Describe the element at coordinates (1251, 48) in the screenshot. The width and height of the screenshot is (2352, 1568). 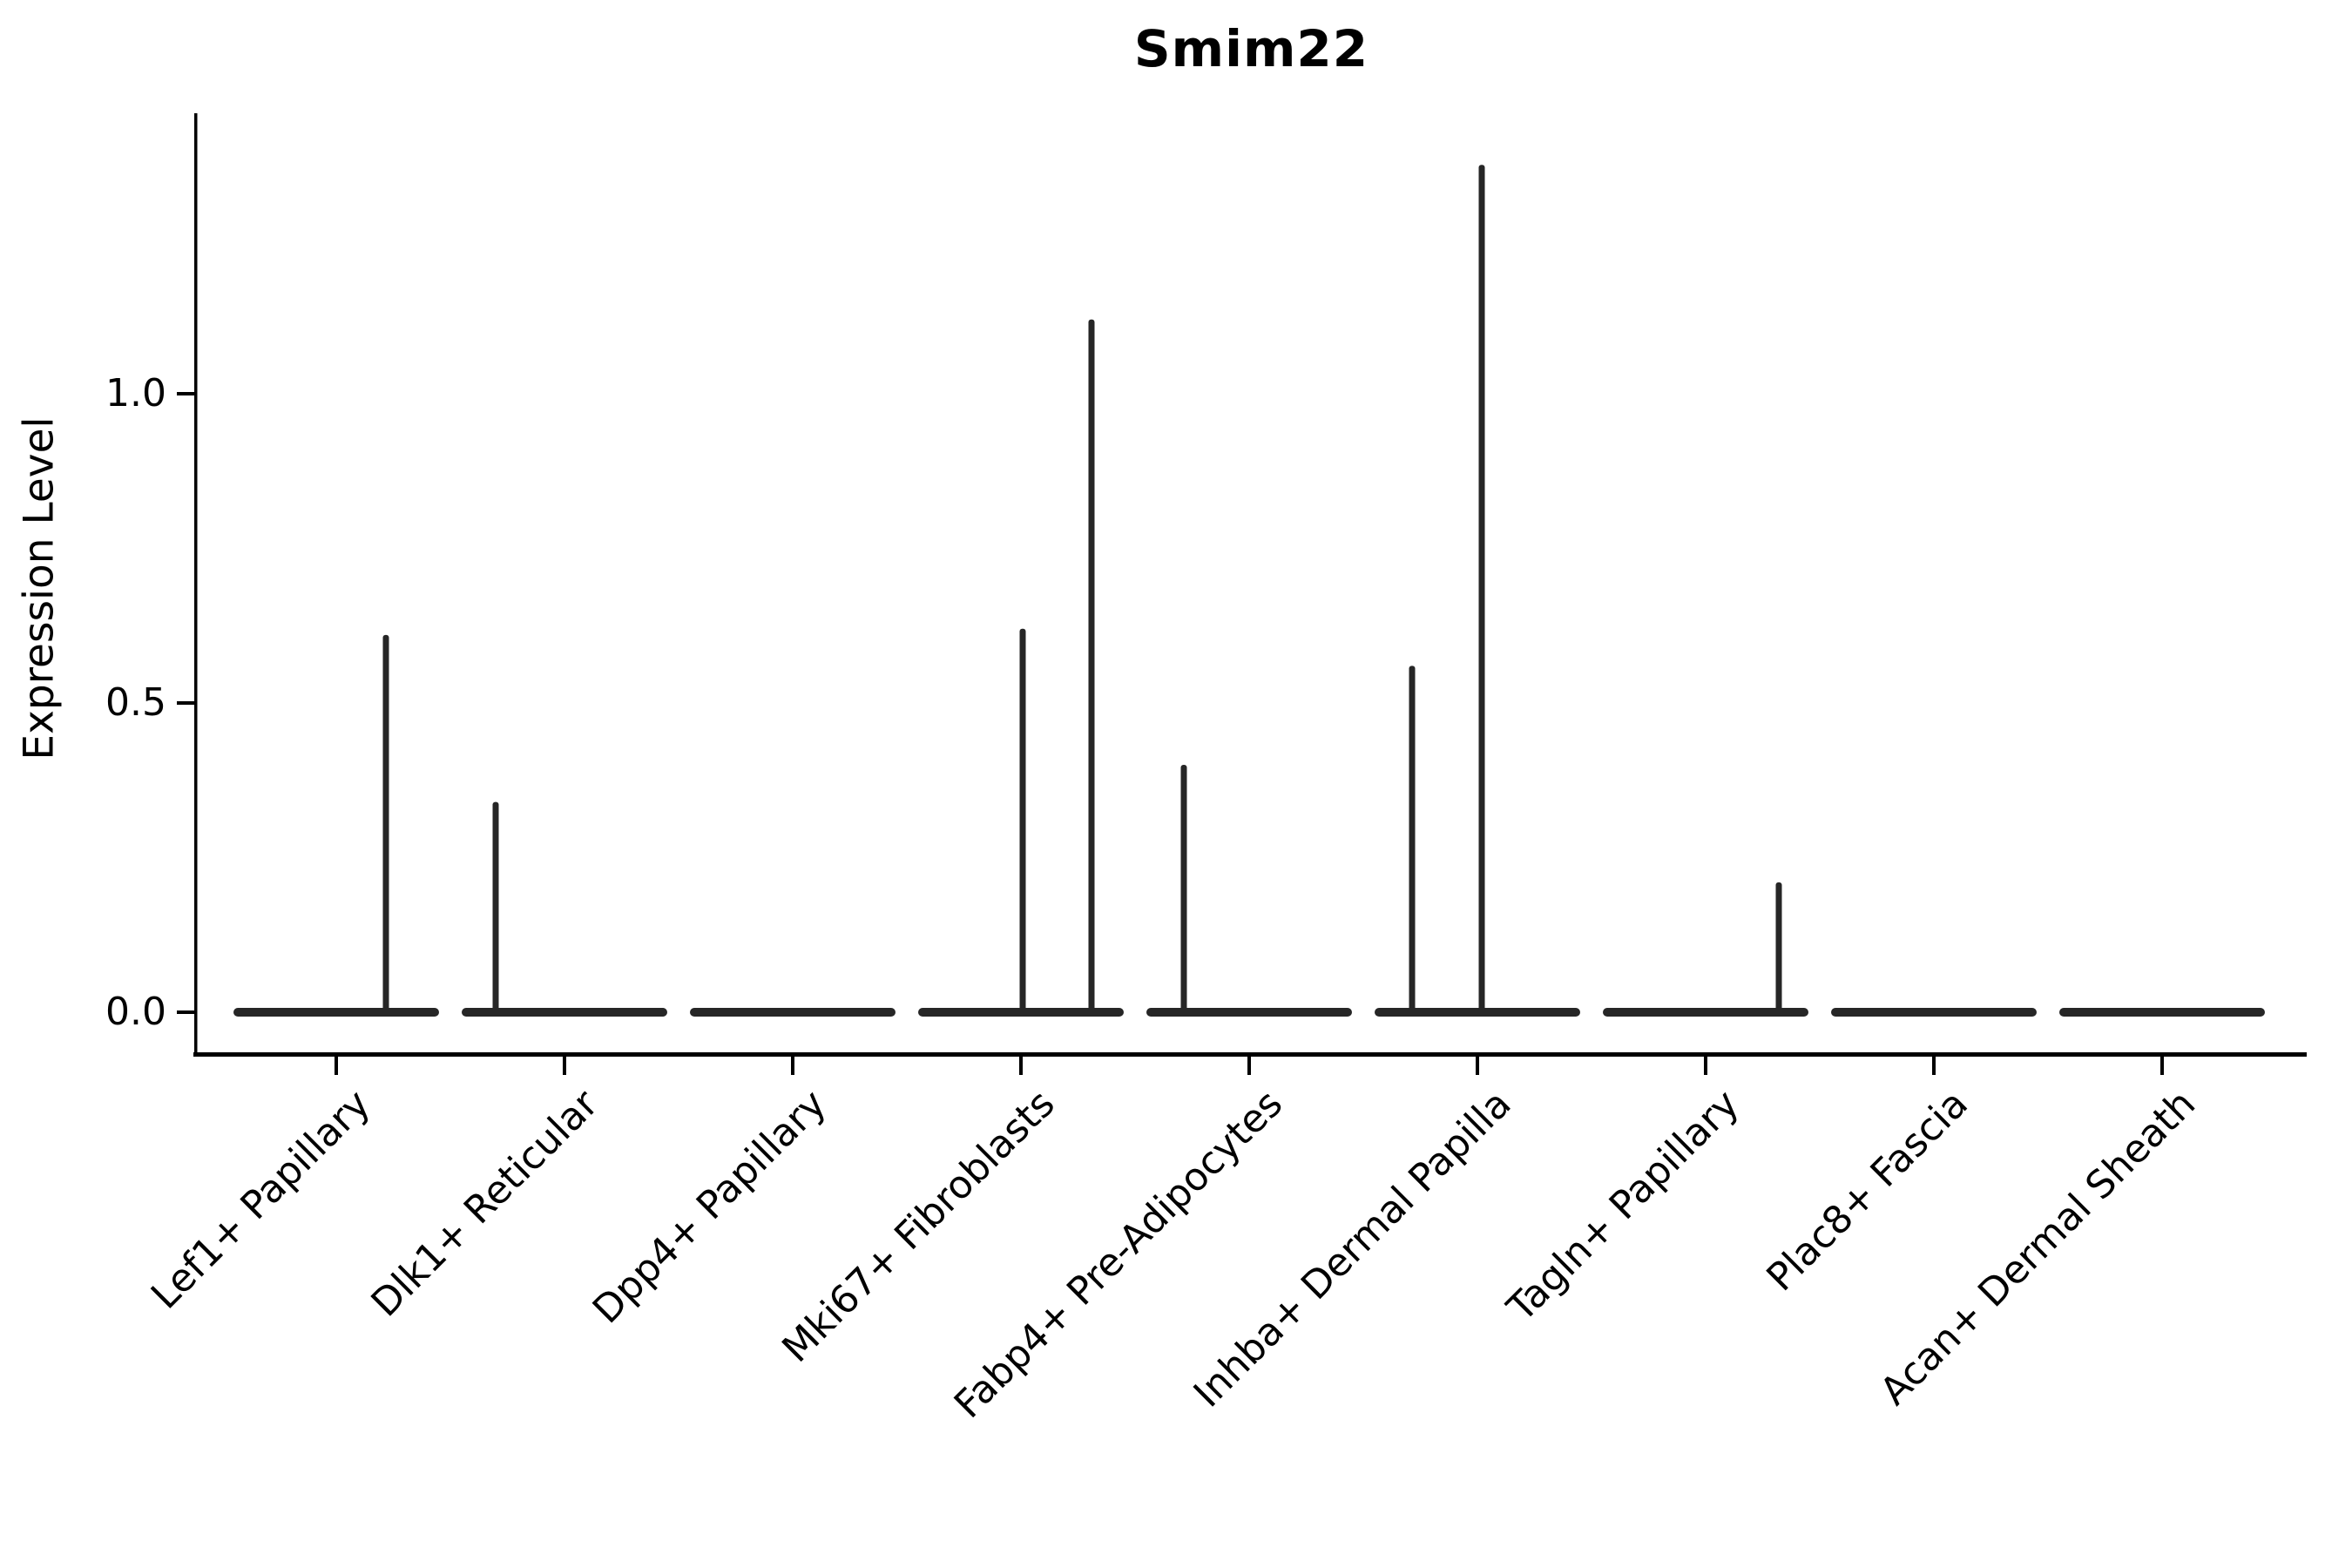
I see `chart-title: Smim22` at that location.